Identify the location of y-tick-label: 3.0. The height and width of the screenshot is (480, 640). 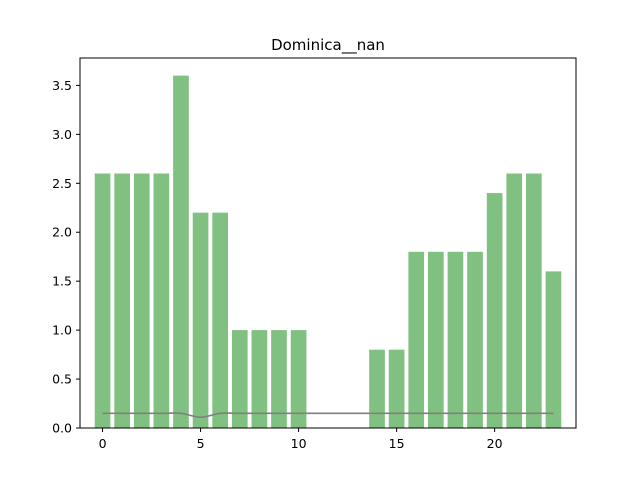
(62, 134).